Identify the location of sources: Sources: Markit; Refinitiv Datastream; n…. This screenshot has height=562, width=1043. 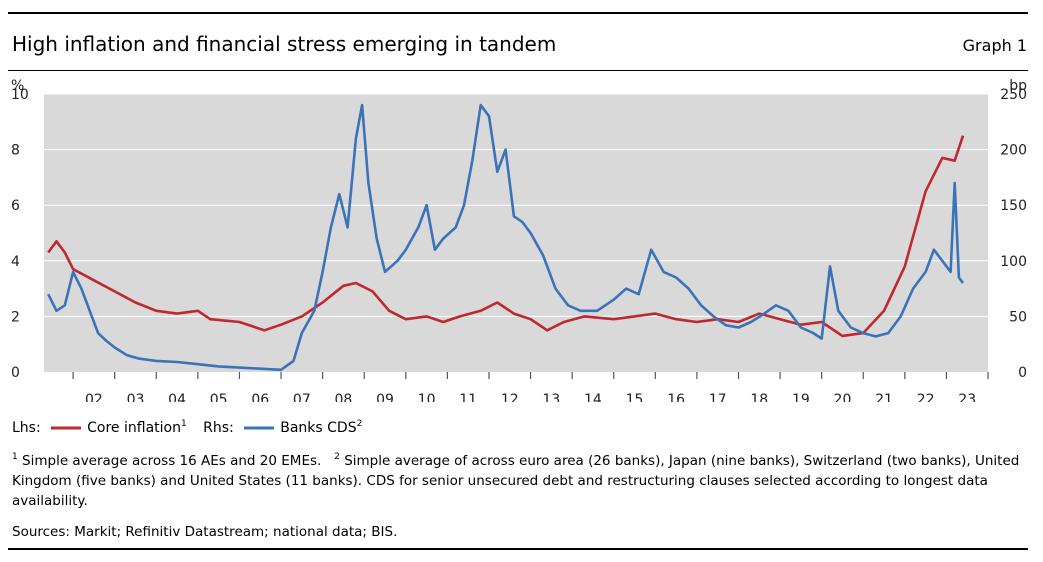
(205, 532).